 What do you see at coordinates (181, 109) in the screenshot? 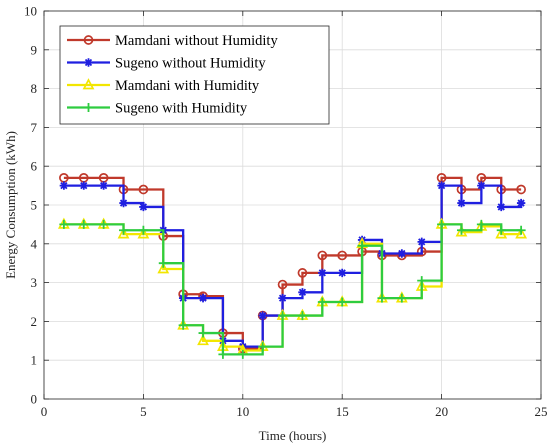
I see `legend-label: Sugeno with Humidity` at bounding box center [181, 109].